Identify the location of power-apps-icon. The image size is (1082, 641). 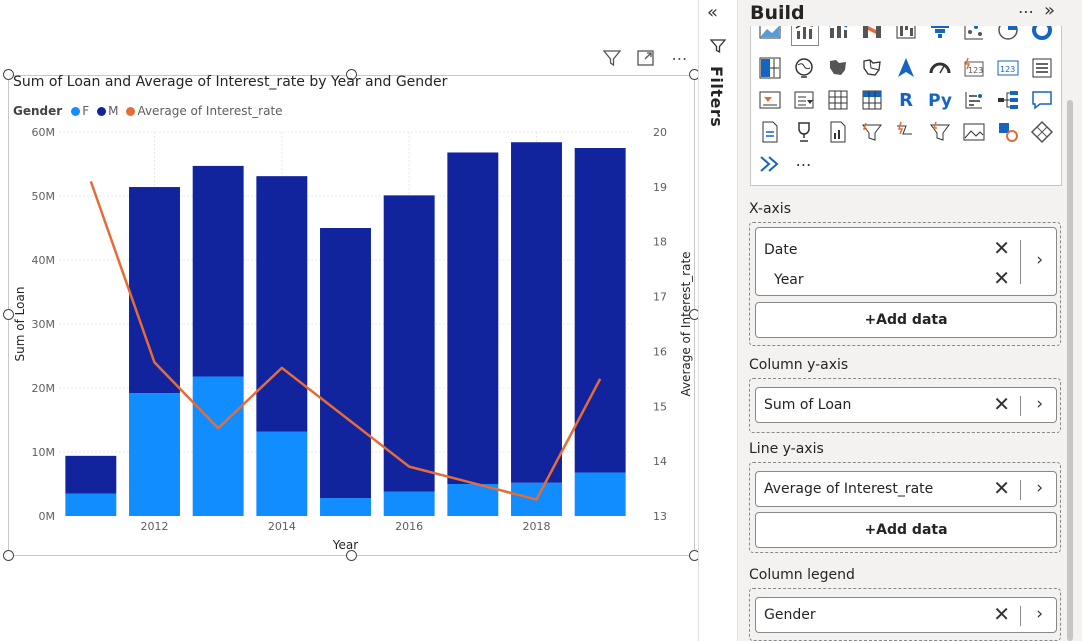
(906, 133).